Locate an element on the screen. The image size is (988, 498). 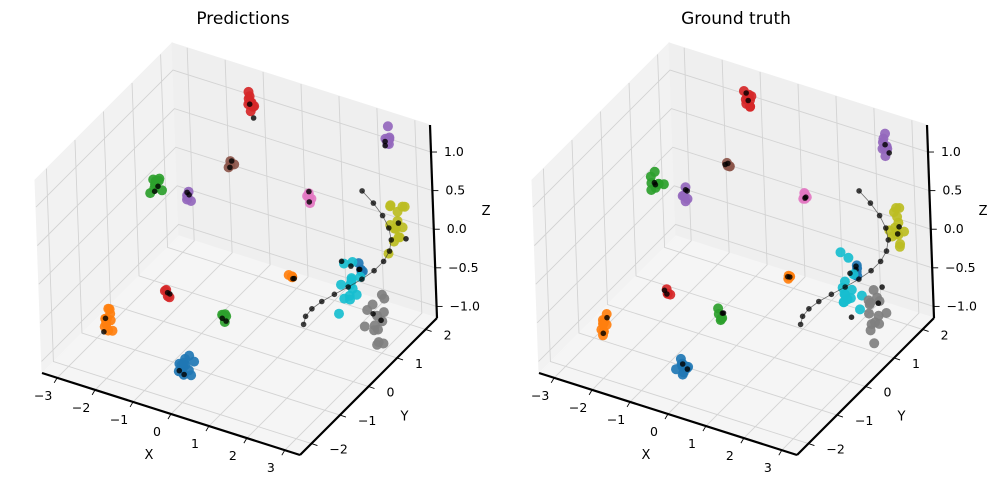
predictions-title: Predictions is located at coordinates (242, 19).